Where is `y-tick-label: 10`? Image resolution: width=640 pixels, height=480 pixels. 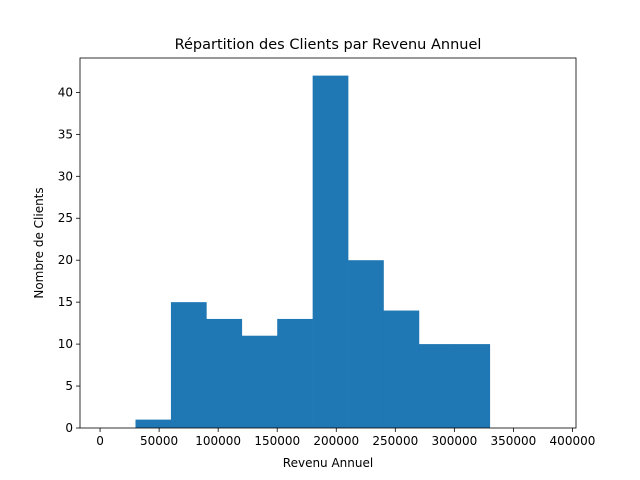 y-tick-label: 10 is located at coordinates (65, 344).